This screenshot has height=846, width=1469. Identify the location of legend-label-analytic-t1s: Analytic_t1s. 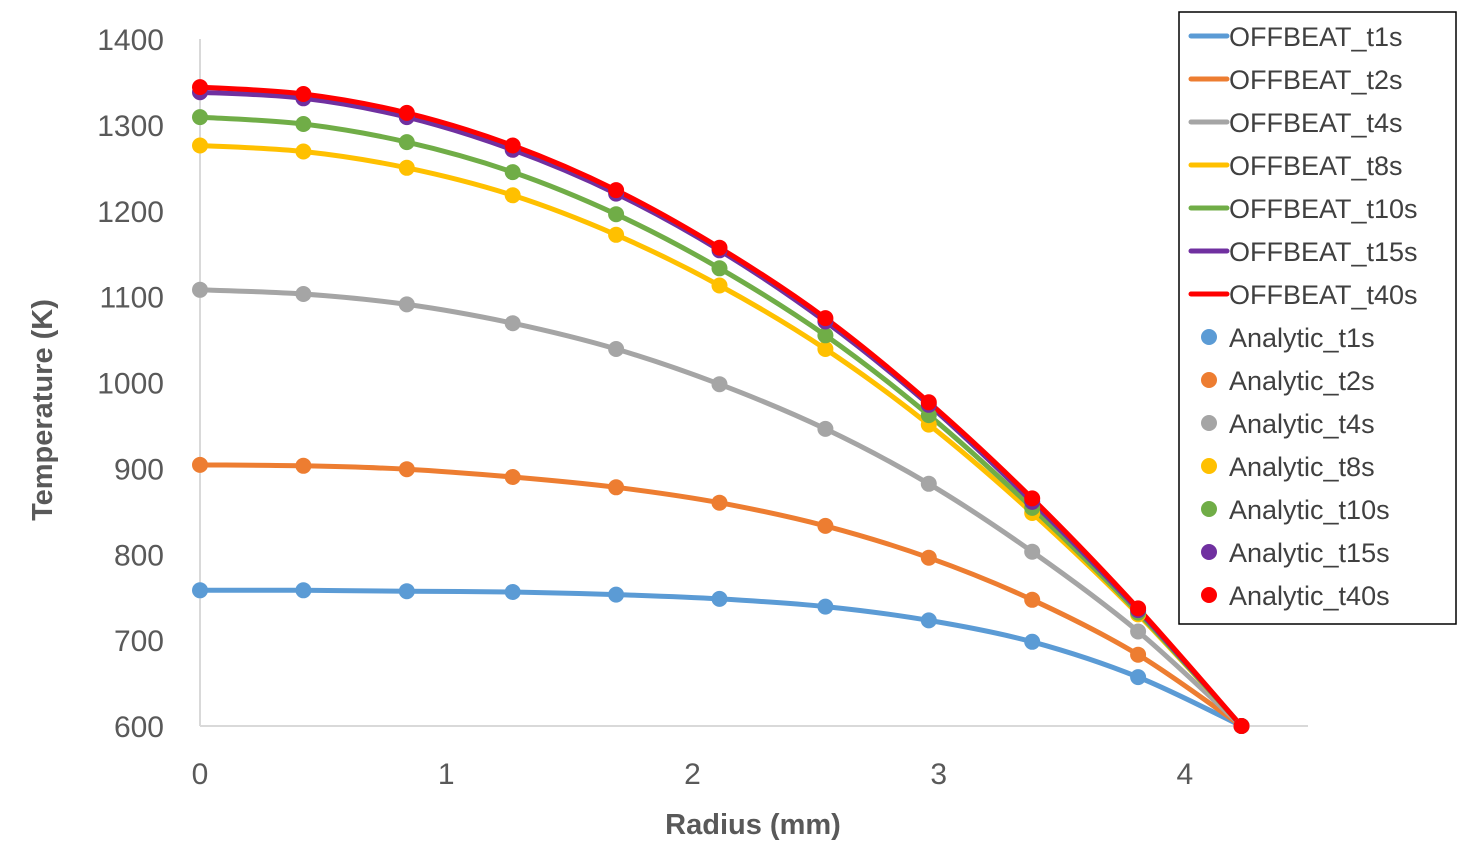
(1302, 338).